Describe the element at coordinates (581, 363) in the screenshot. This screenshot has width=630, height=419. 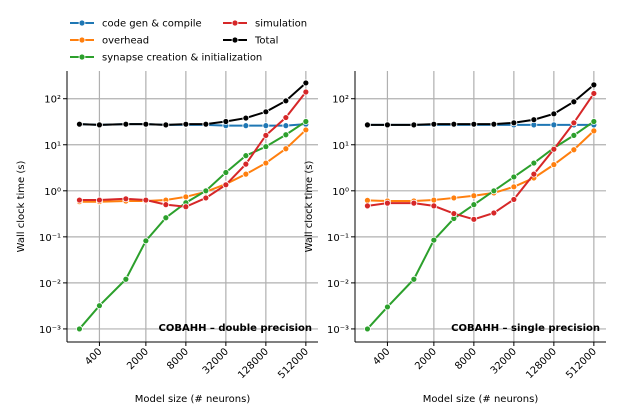
I see `x-tick-label: 512000` at that location.